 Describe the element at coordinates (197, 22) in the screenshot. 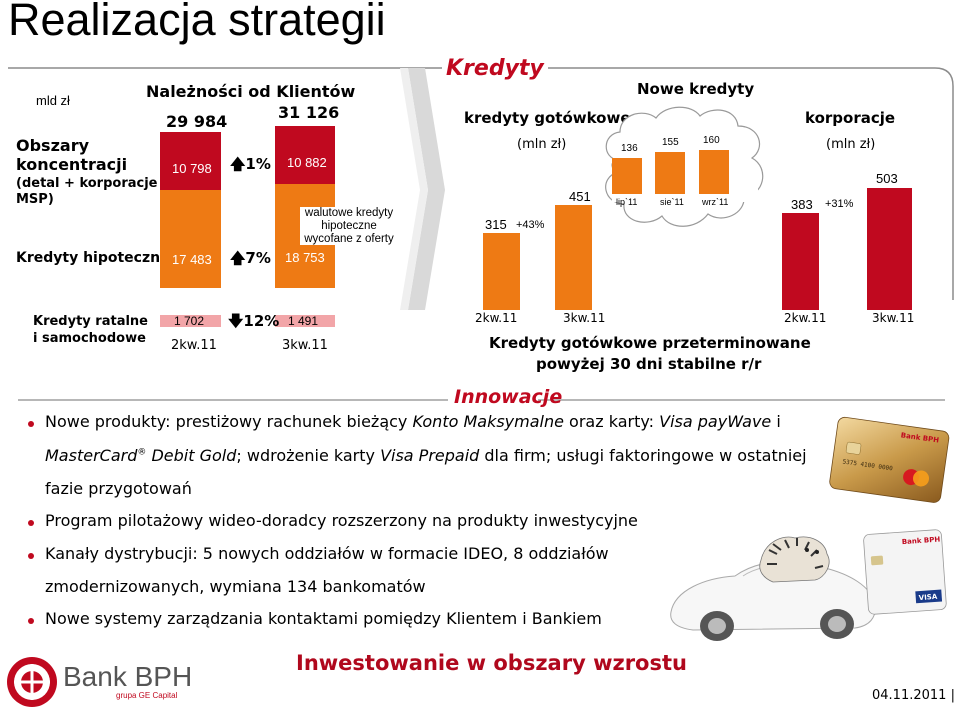

I see `page-title: Realizacja strategii` at that location.